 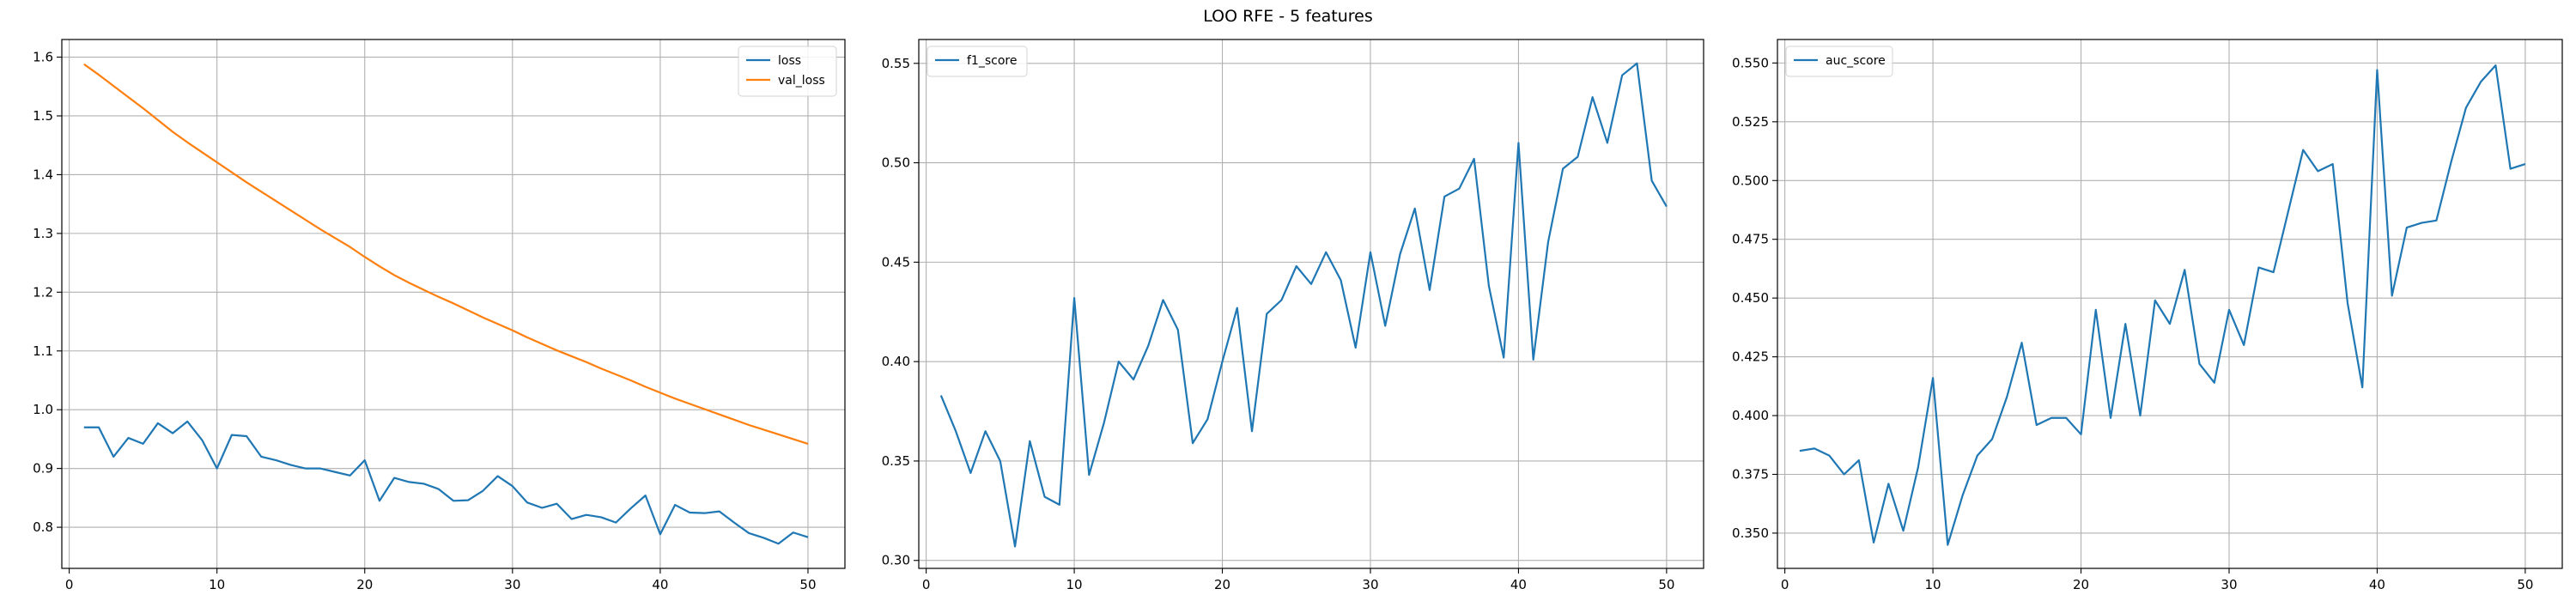 I want to click on series-line-loss, so click(x=446, y=482).